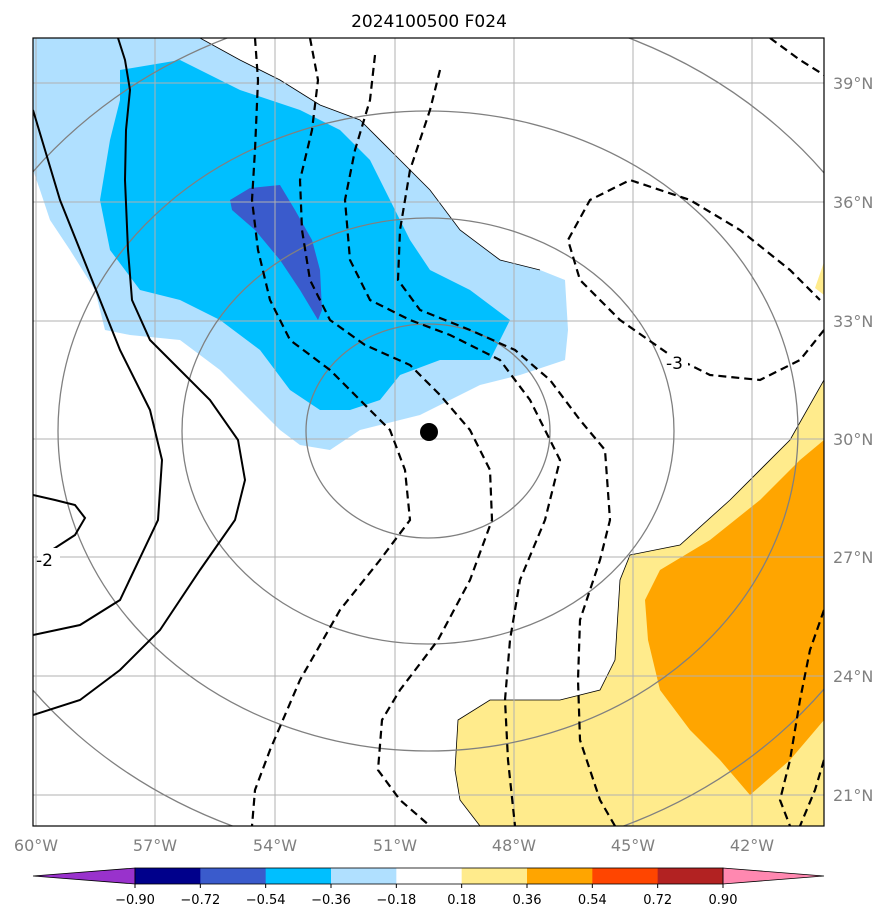  I want to click on lon-tick-57w: 57°W, so click(155, 845).